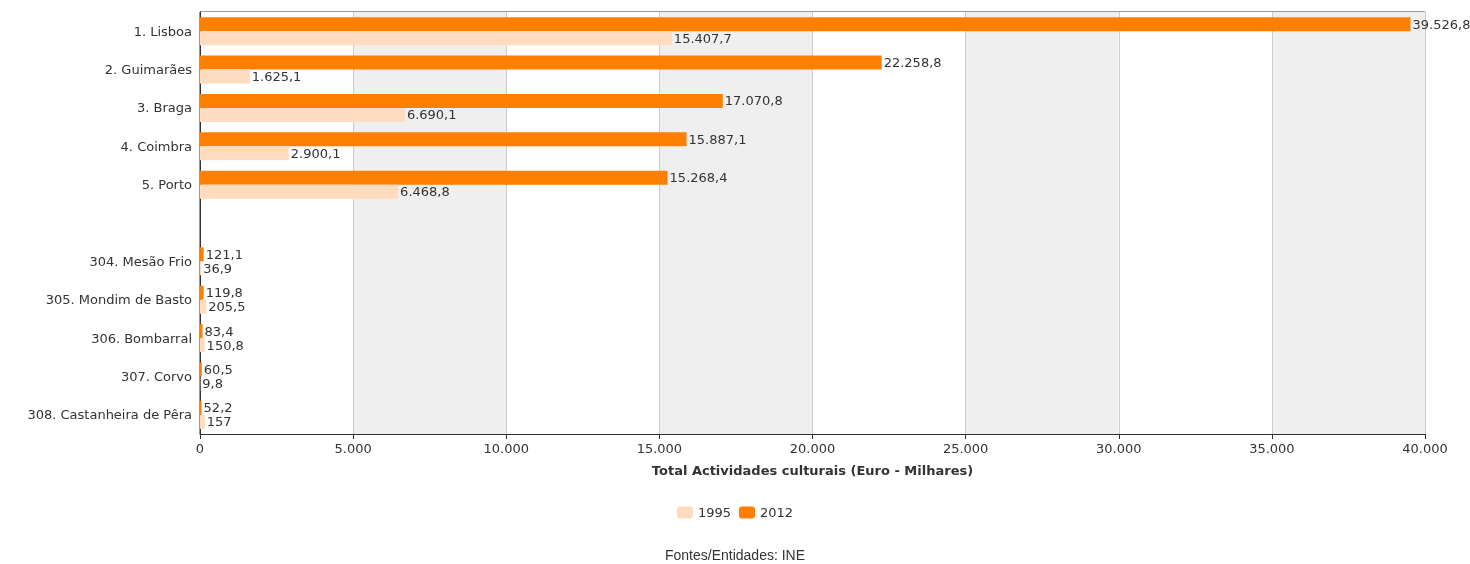 This screenshot has height=564, width=1470. What do you see at coordinates (167, 185) in the screenshot?
I see `y-tick-label: 5. Porto` at bounding box center [167, 185].